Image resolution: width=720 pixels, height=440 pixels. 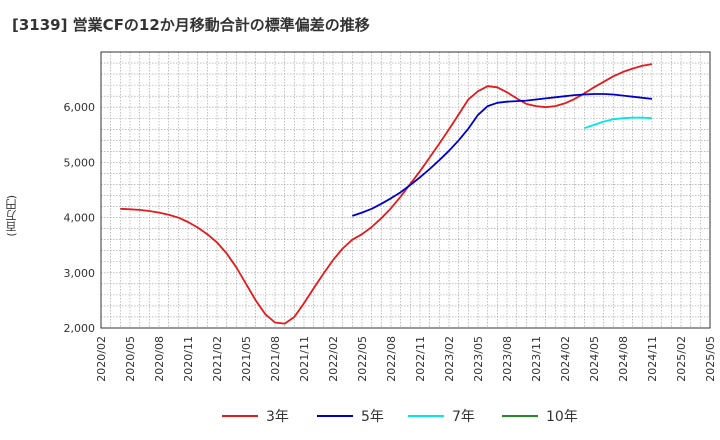 I want to click on x-tick-label: 2020/11, so click(x=188, y=359).